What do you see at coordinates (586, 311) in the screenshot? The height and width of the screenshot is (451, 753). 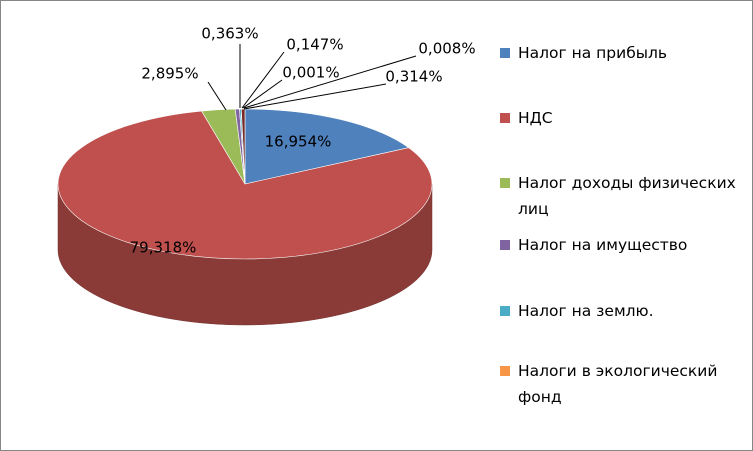 I see `legend-label: Налог на землю.` at bounding box center [586, 311].